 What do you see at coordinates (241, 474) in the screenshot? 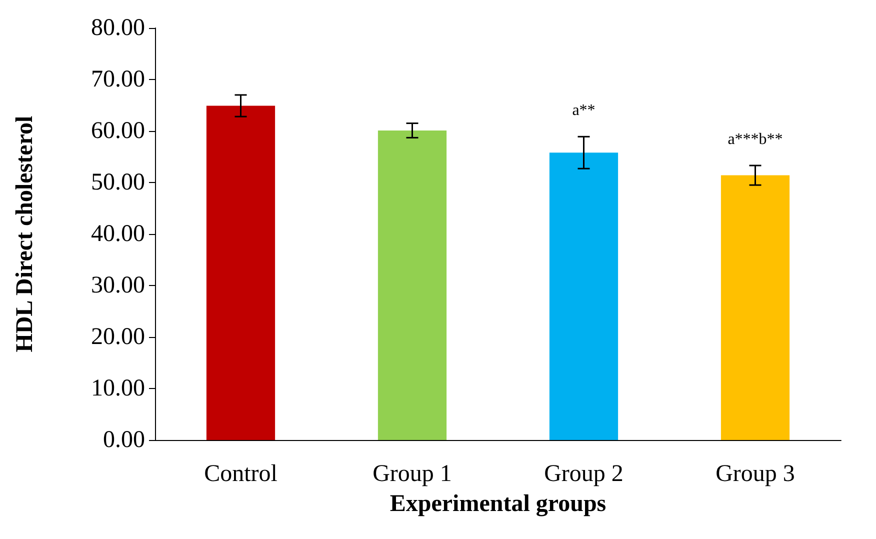
I see `x-tick-label: Control` at bounding box center [241, 474].